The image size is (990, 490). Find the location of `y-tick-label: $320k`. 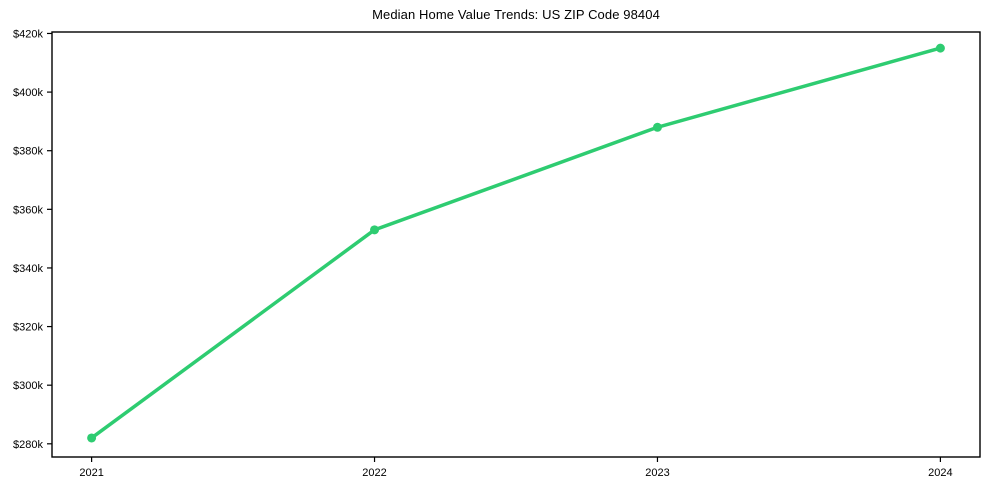

y-tick-label: $320k is located at coordinates (28, 328).